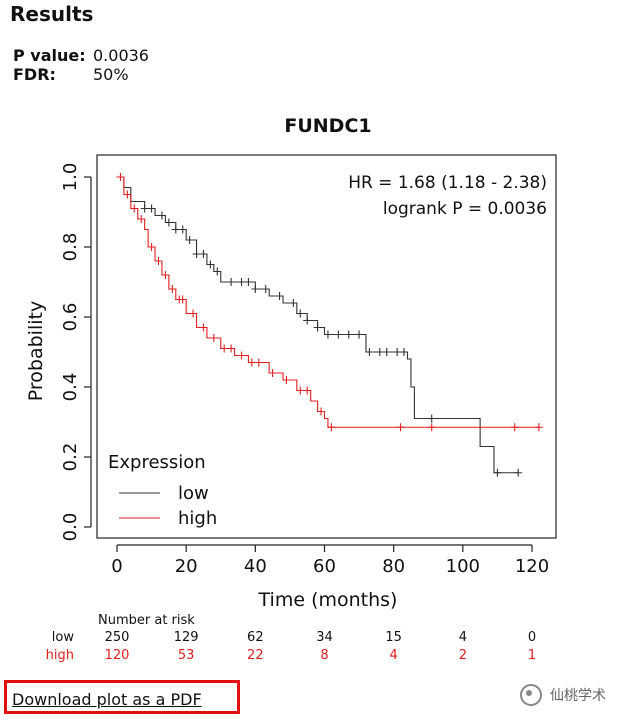 The height and width of the screenshot is (721, 640). Describe the element at coordinates (463, 655) in the screenshot. I see `risk-cell-high: 2` at that location.